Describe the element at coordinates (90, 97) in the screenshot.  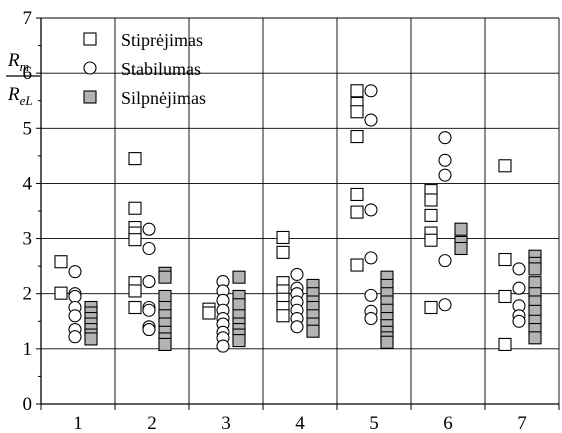
I see `legend-marker-square-filled` at that location.